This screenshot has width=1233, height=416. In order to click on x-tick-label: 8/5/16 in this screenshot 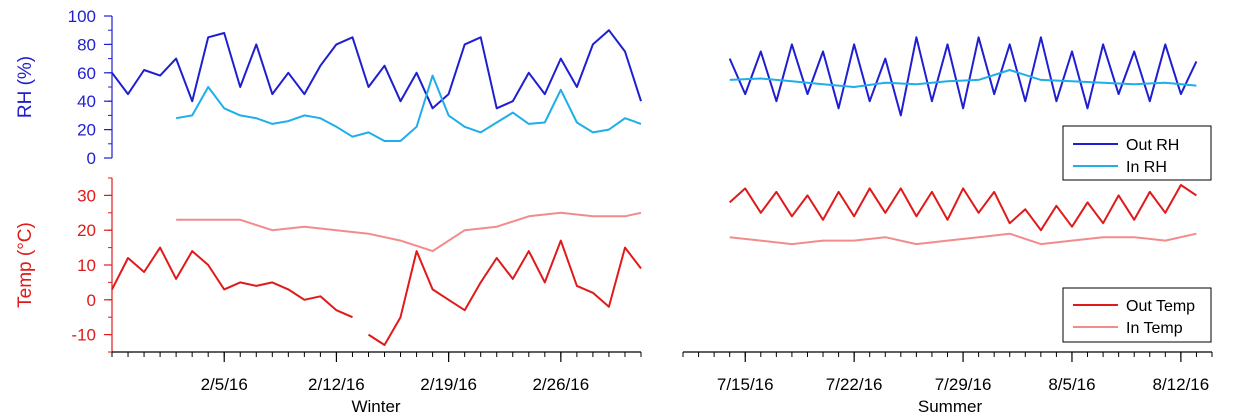, I will do `click(1071, 384)`.